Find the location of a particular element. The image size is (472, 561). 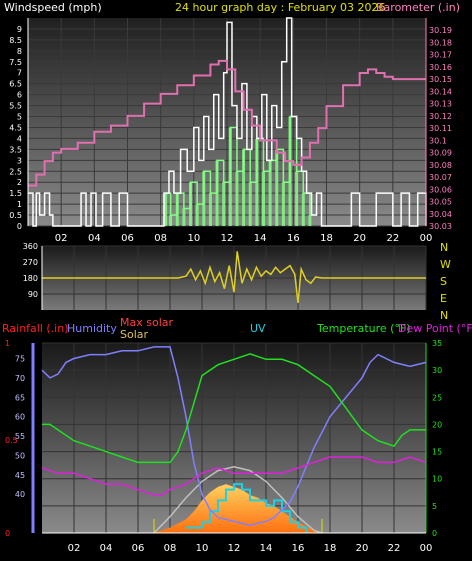

max-solar-line is located at coordinates (238, 500).